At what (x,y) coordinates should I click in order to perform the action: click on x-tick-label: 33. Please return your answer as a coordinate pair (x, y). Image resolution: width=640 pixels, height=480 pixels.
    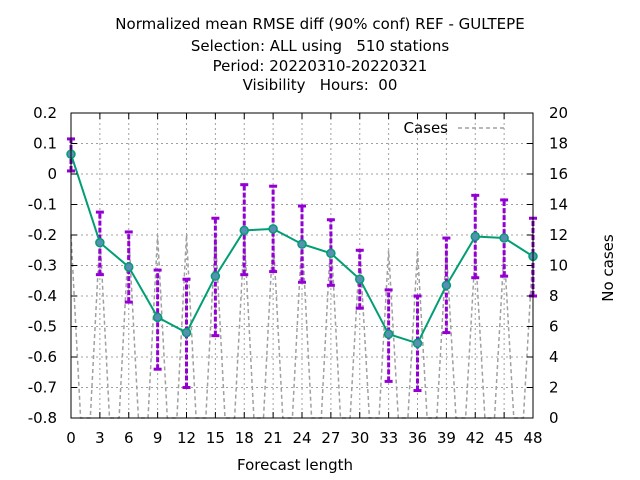
    Looking at the image, I should click on (388, 438).